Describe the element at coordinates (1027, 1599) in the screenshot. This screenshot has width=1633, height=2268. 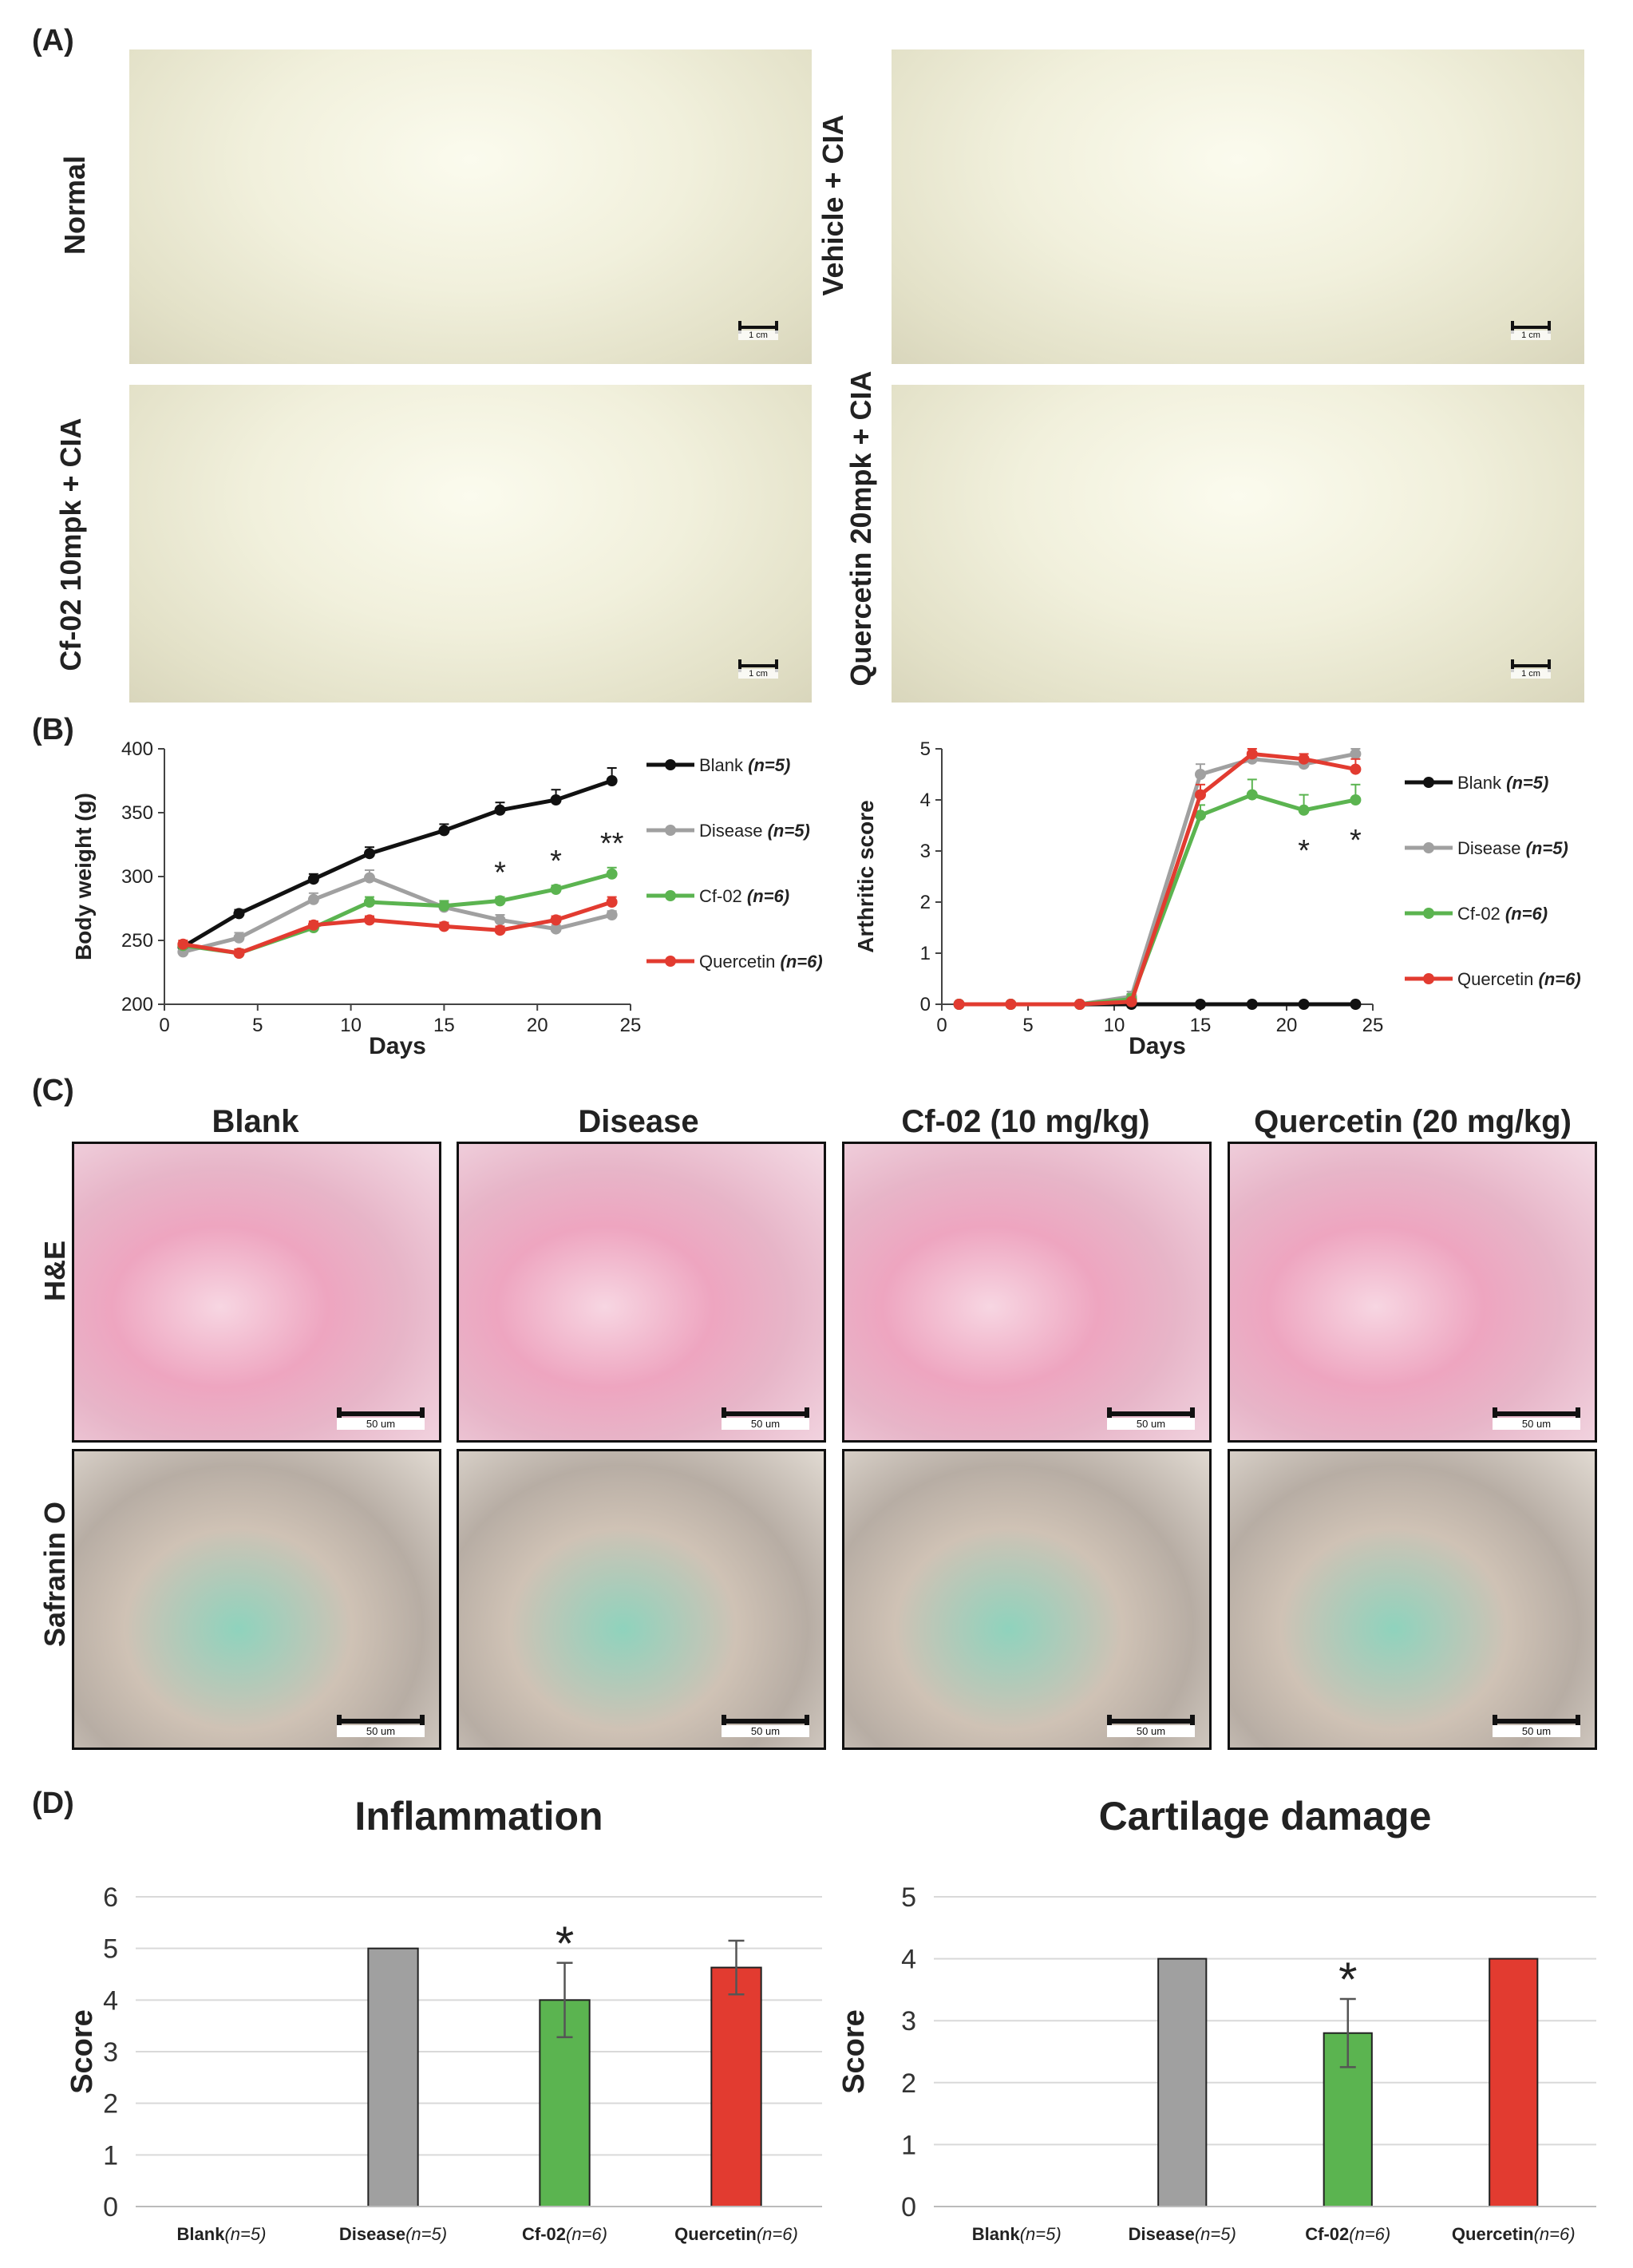
I see `histo-saf-cf02: 50 um` at that location.